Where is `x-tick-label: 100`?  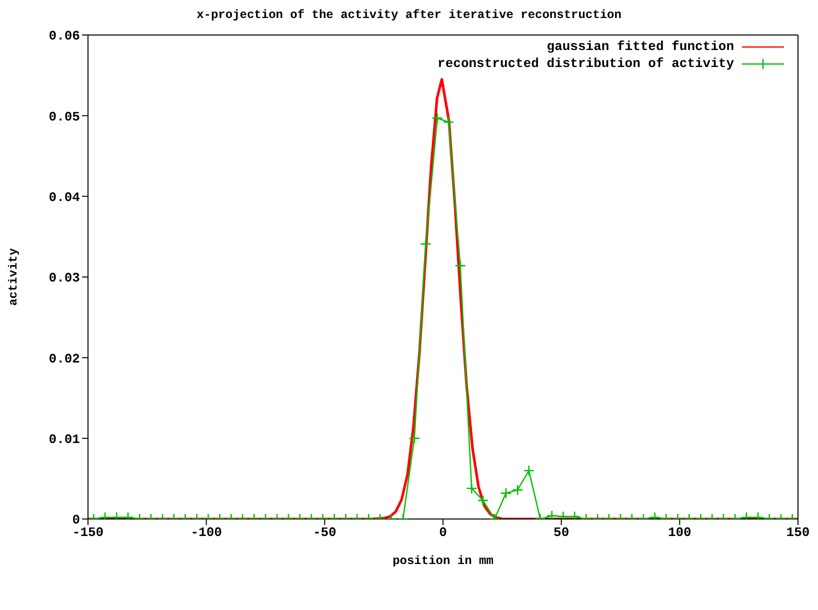
x-tick-label: 100 is located at coordinates (680, 532).